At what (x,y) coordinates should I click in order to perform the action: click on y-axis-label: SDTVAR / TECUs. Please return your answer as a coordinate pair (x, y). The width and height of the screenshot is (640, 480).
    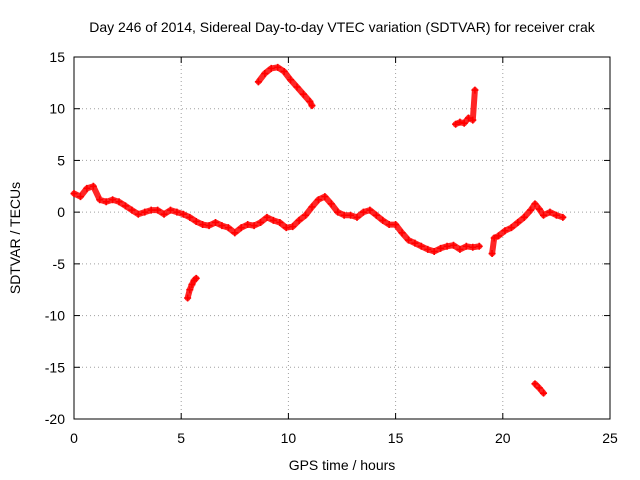
    Looking at the image, I should click on (15, 238).